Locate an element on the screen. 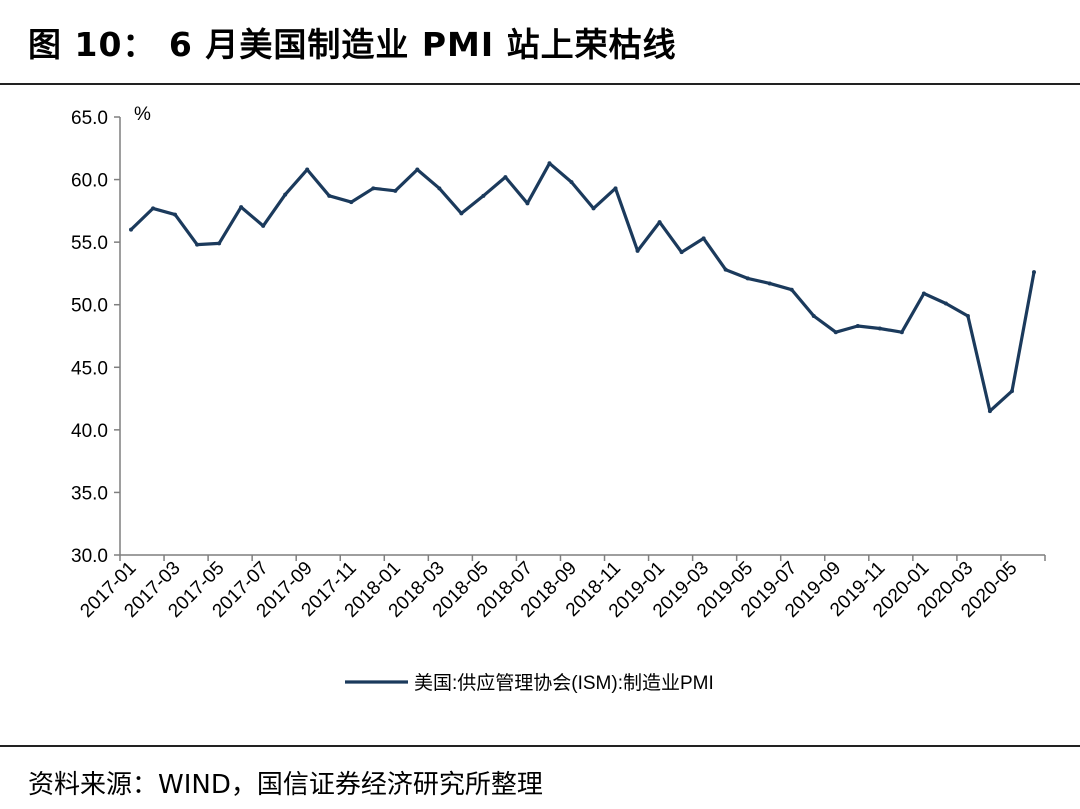 This screenshot has width=1080, height=809. y-tick-label: 35.0 is located at coordinates (89, 493).